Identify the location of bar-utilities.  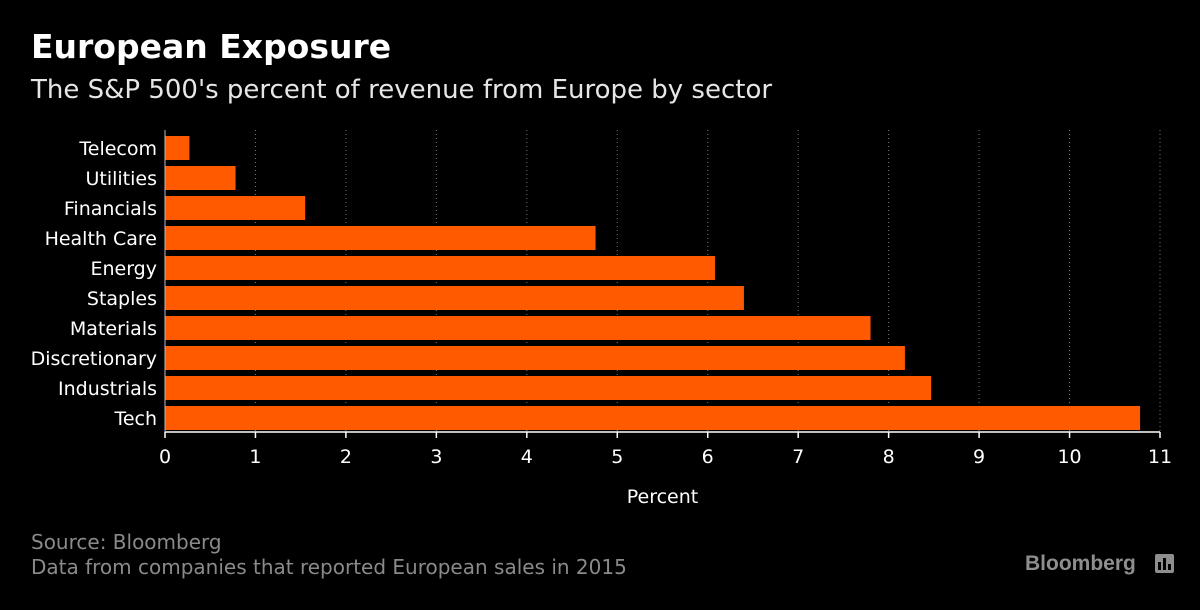
(200, 178).